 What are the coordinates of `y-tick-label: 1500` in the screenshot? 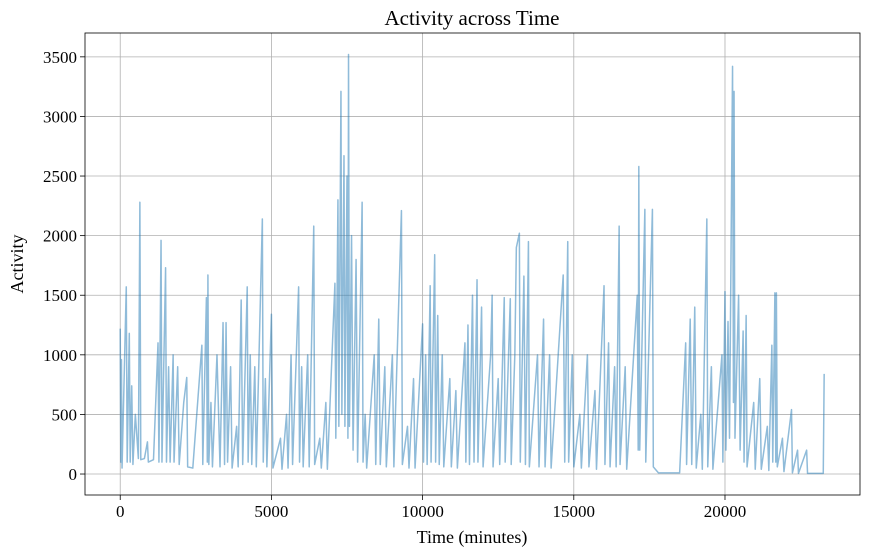 It's located at (60, 295).